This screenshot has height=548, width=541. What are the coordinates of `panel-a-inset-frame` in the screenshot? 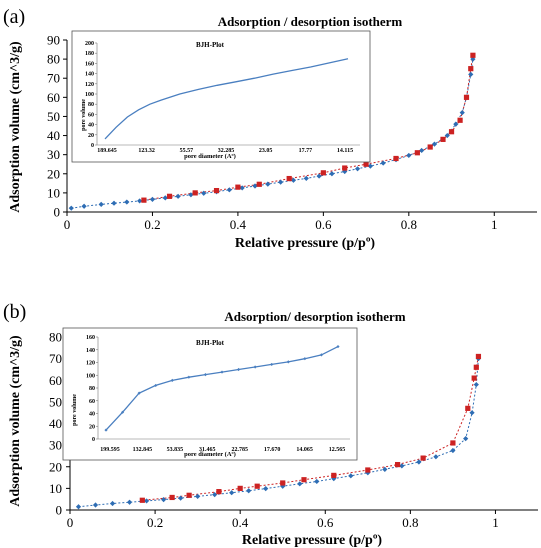 It's located at (221, 96).